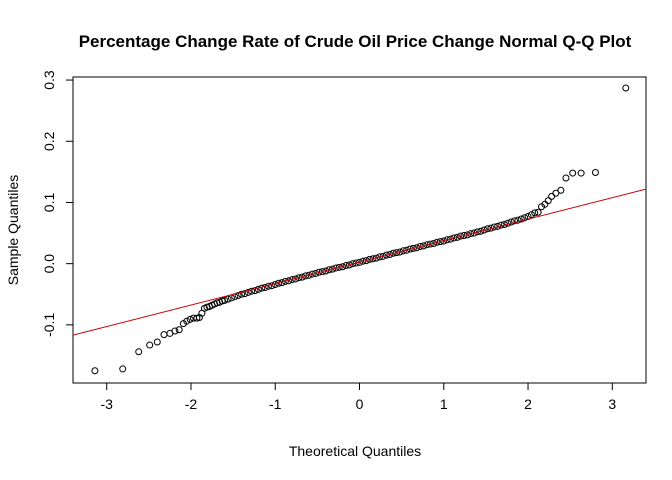  Describe the element at coordinates (612, 404) in the screenshot. I see `x-tick-label: 3` at that location.